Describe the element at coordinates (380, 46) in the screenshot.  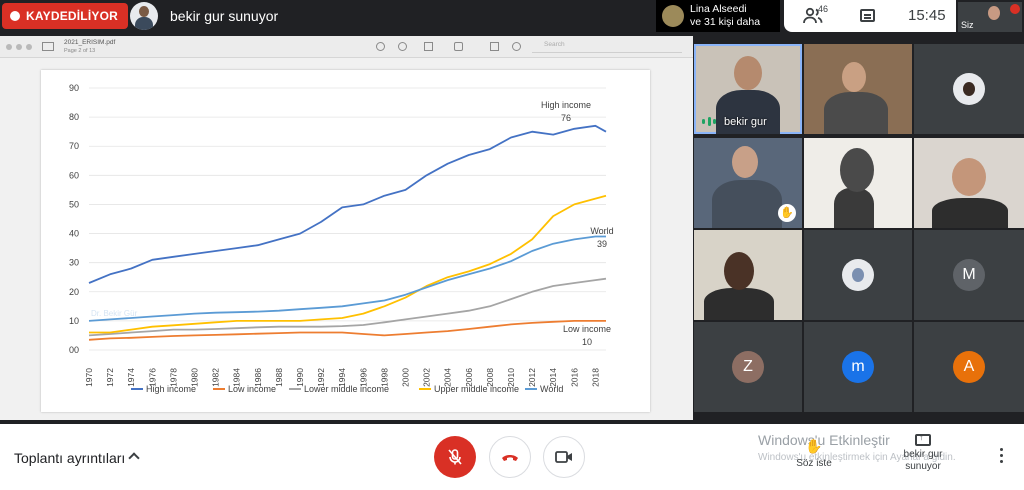
I see `zoom-out-icon` at that location.